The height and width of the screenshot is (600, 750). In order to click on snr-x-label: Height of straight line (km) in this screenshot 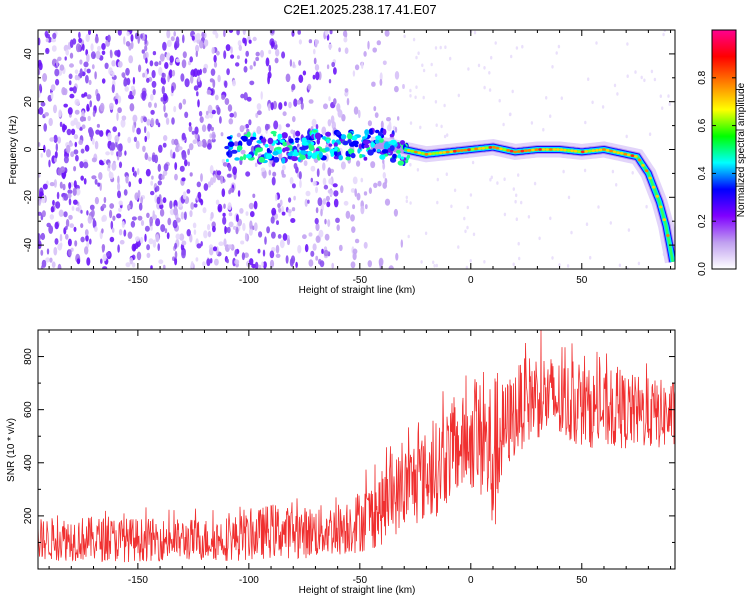, I will do `click(357, 590)`.